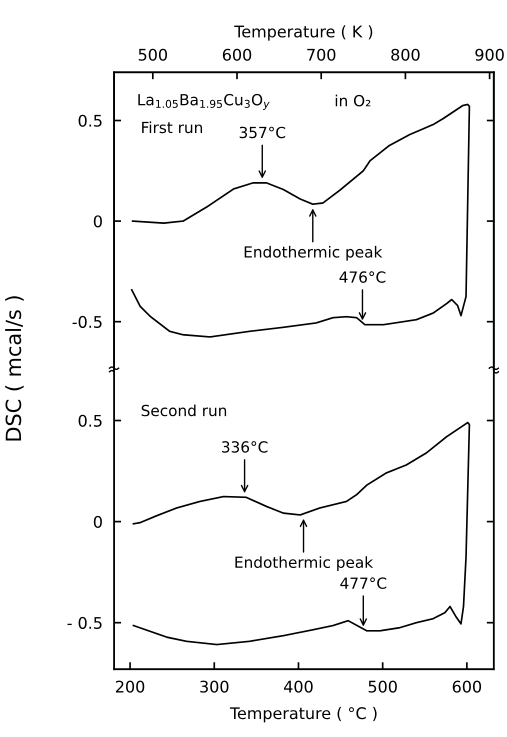 The image size is (507, 737). Describe the element at coordinates (14, 368) in the screenshot. I see `y-axis-title: DSC ( mcal/s )` at that location.